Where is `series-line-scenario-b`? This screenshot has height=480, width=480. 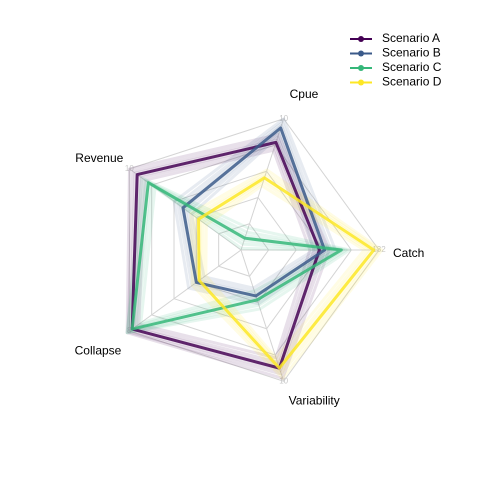
series-line-scenario-b is located at coordinates (254, 212).